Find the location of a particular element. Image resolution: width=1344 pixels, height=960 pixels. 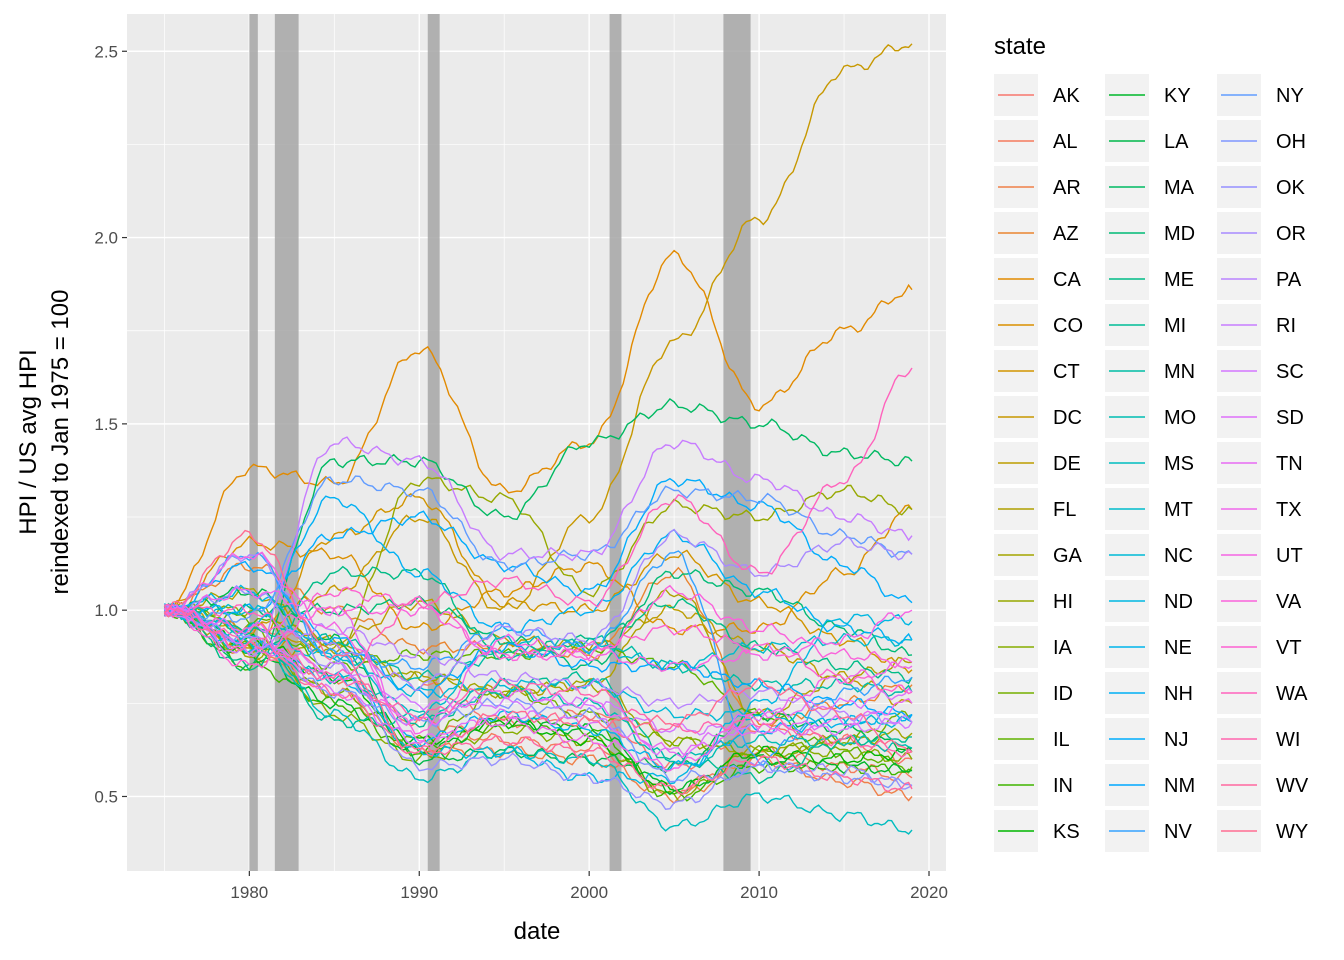

series-line-ne is located at coordinates (538, 687).